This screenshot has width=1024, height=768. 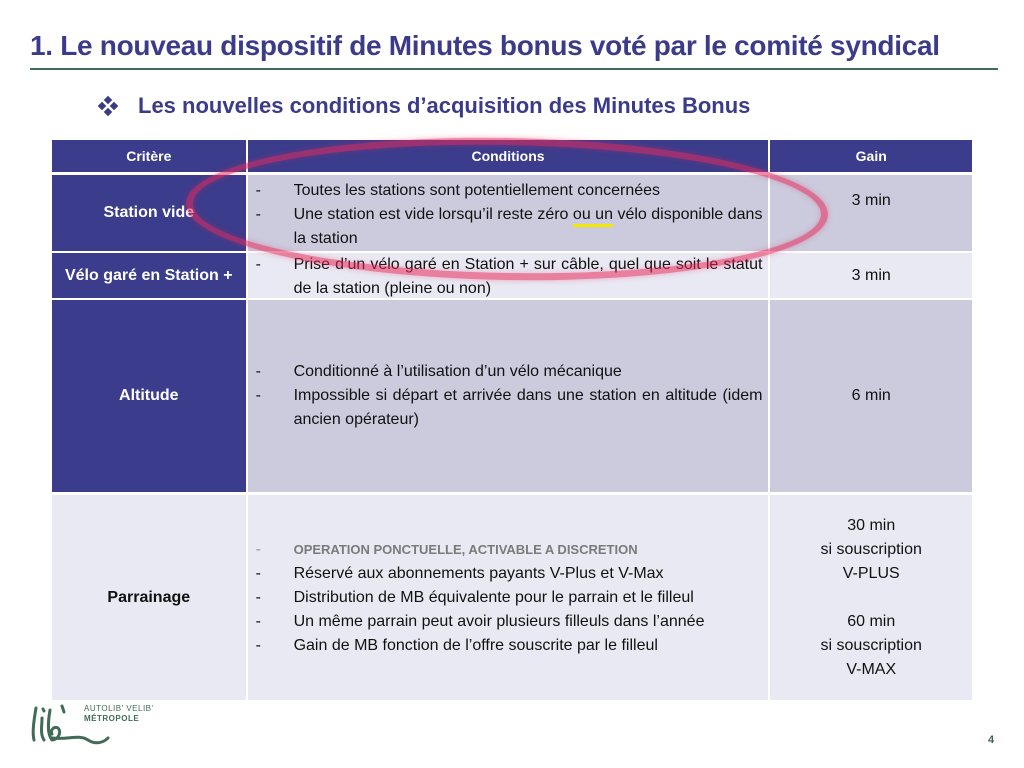 What do you see at coordinates (871, 156) in the screenshot?
I see `header-gain: Gain` at bounding box center [871, 156].